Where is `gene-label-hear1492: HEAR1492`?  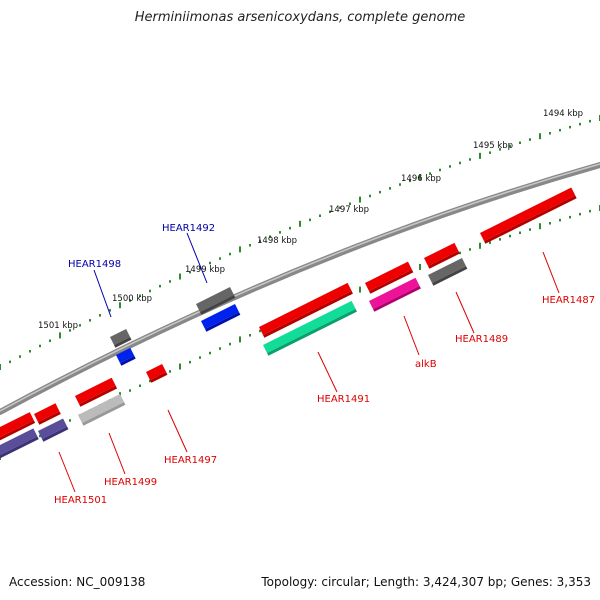 gene-label-hear1492: HEAR1492 is located at coordinates (188, 228).